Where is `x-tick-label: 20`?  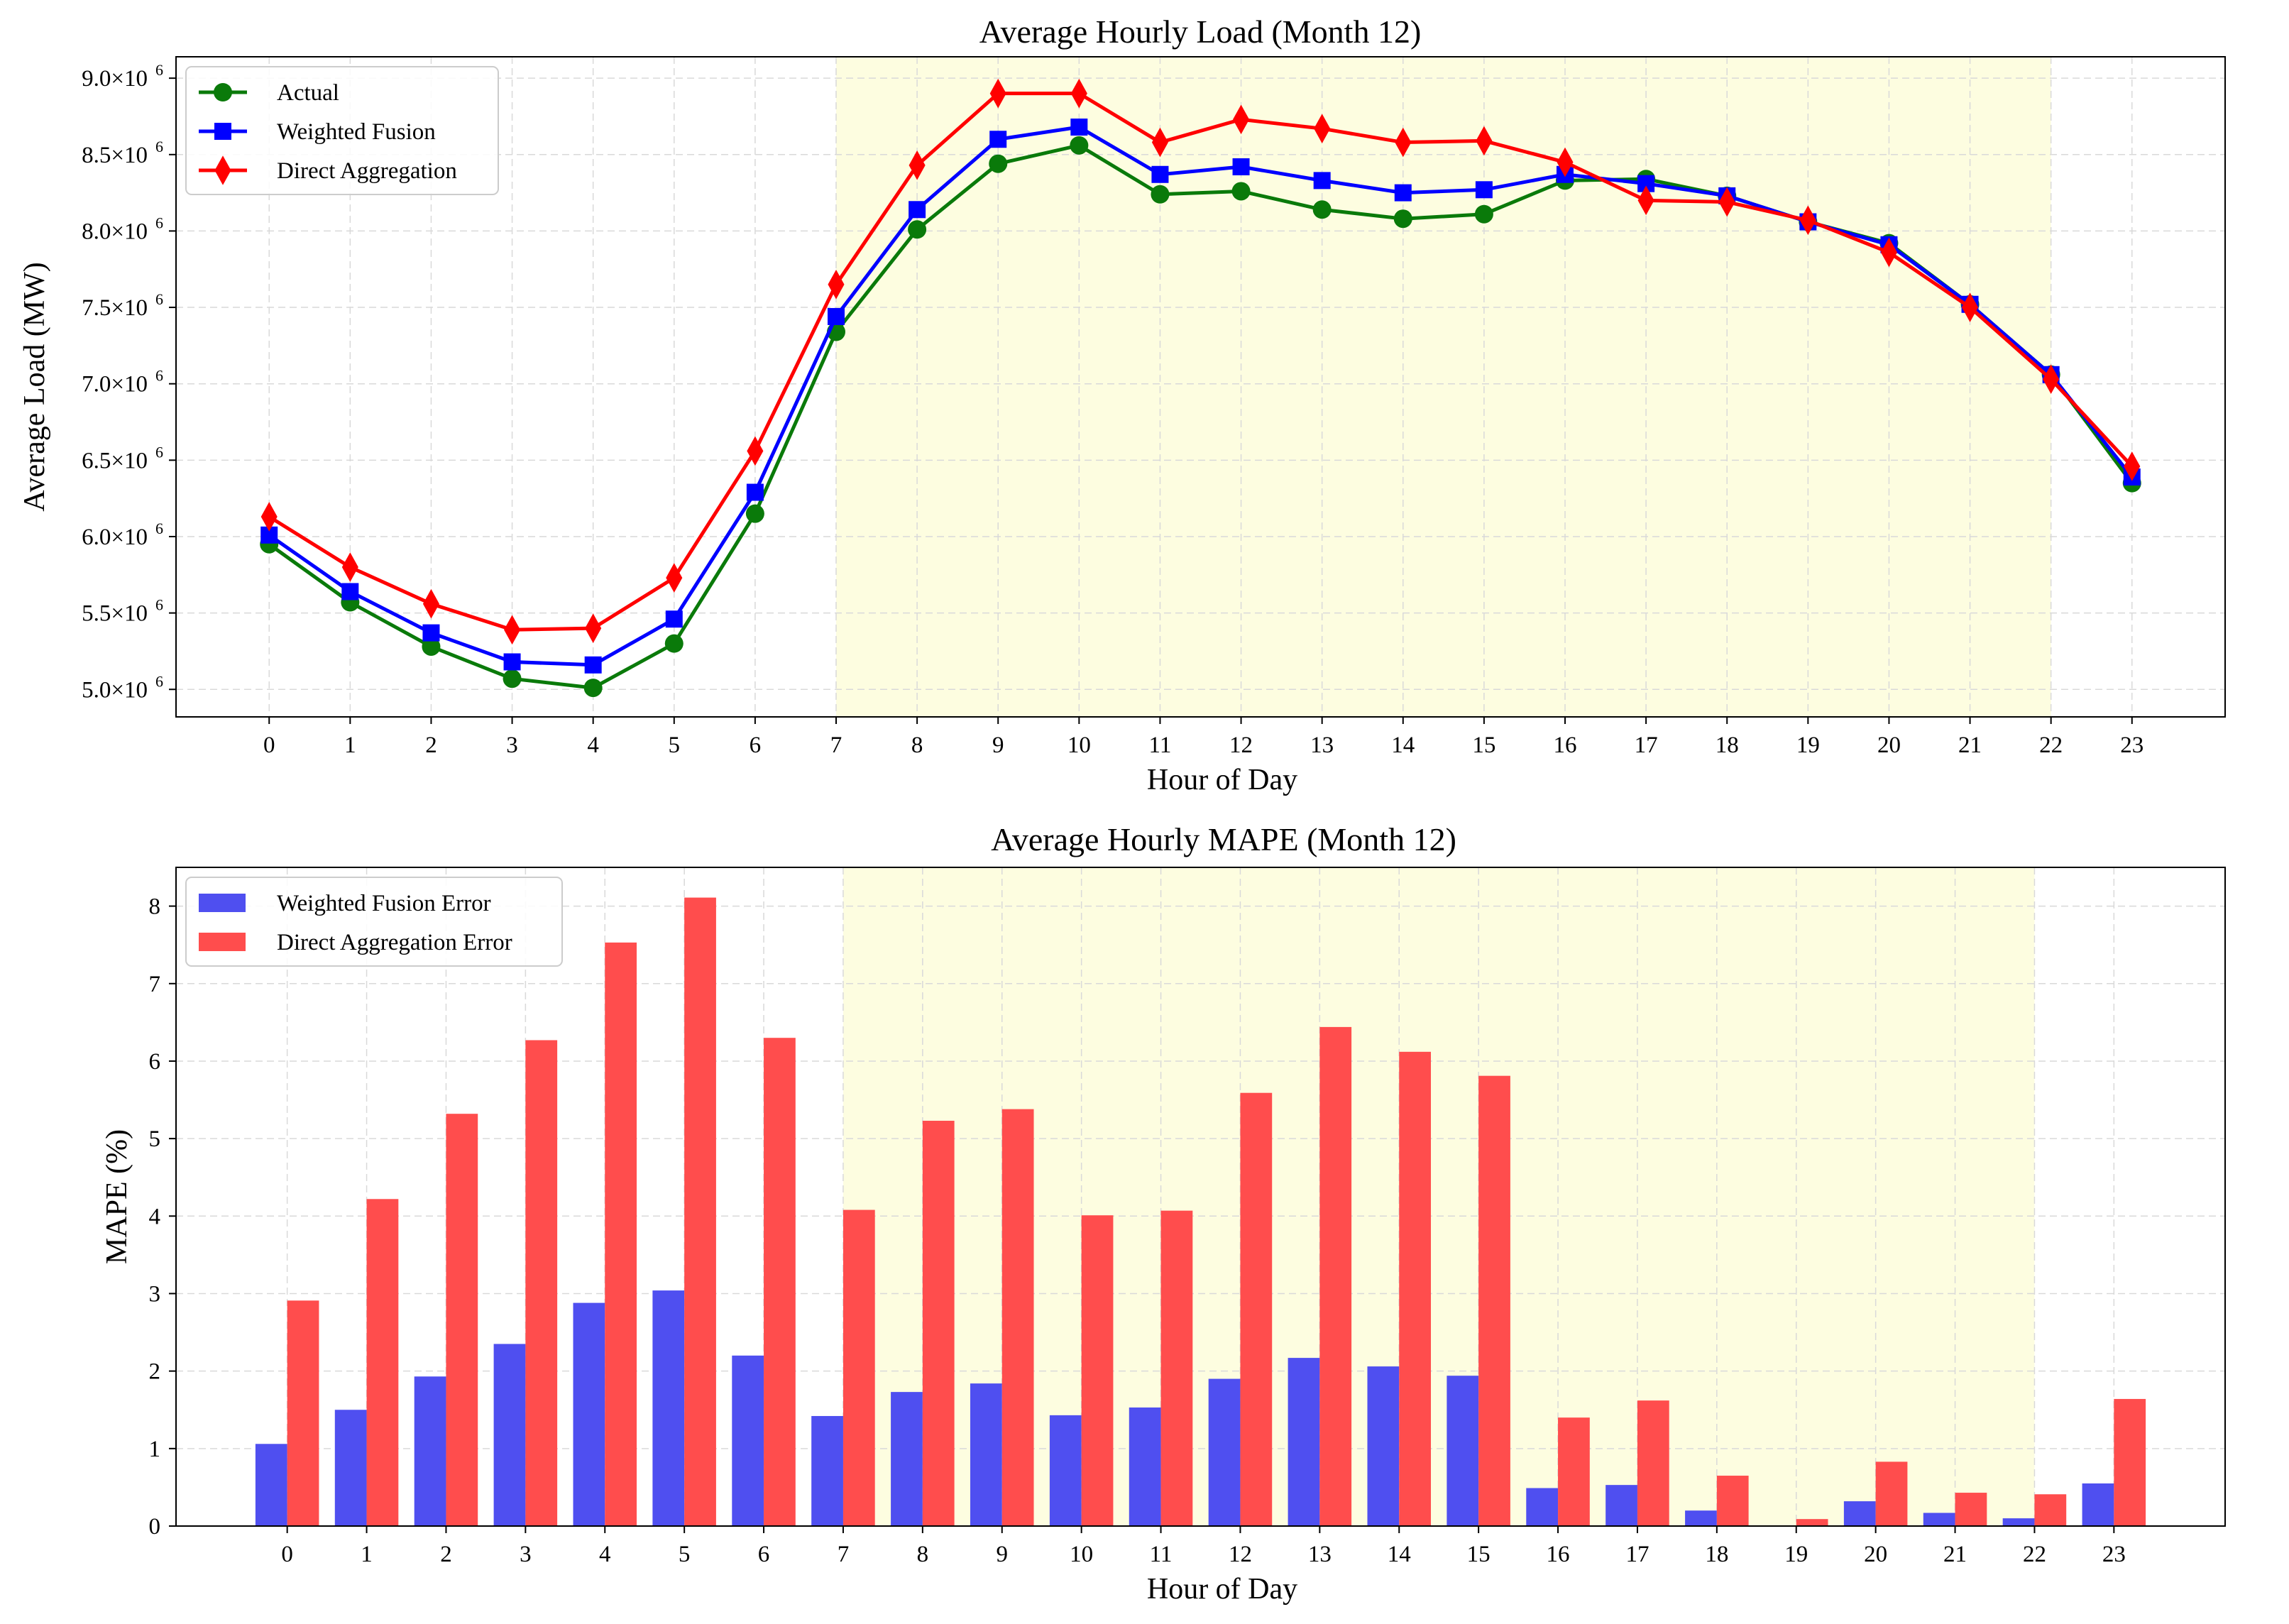
x-tick-label: 20 is located at coordinates (1875, 1554).